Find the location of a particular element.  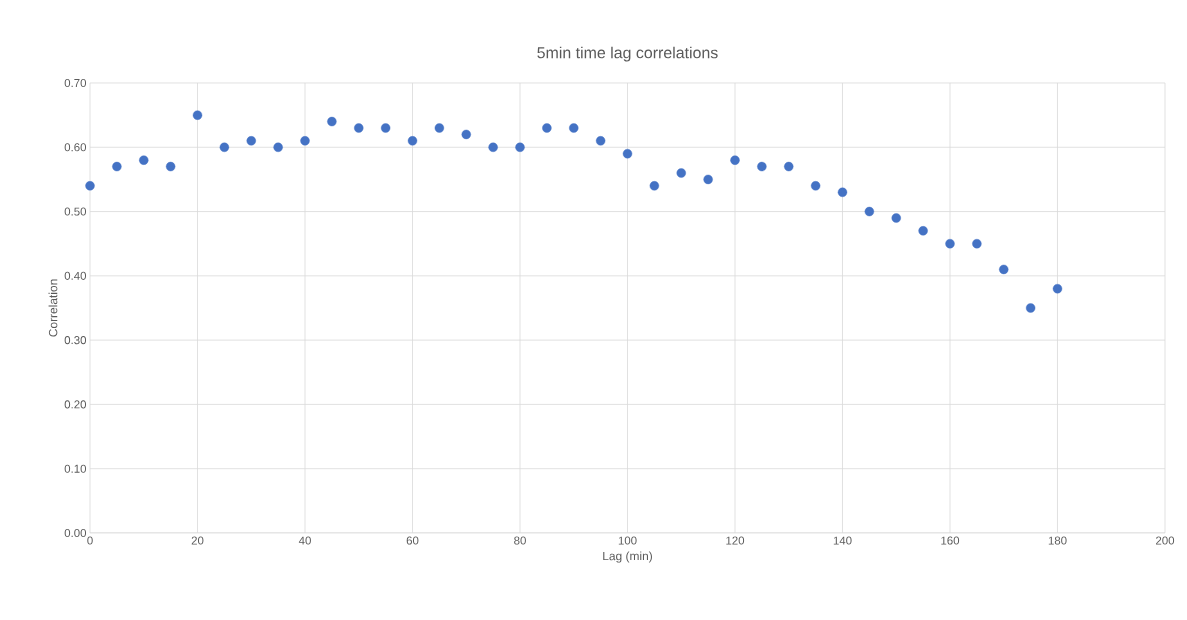

x-axis-title: Lag (min) is located at coordinates (627, 557).